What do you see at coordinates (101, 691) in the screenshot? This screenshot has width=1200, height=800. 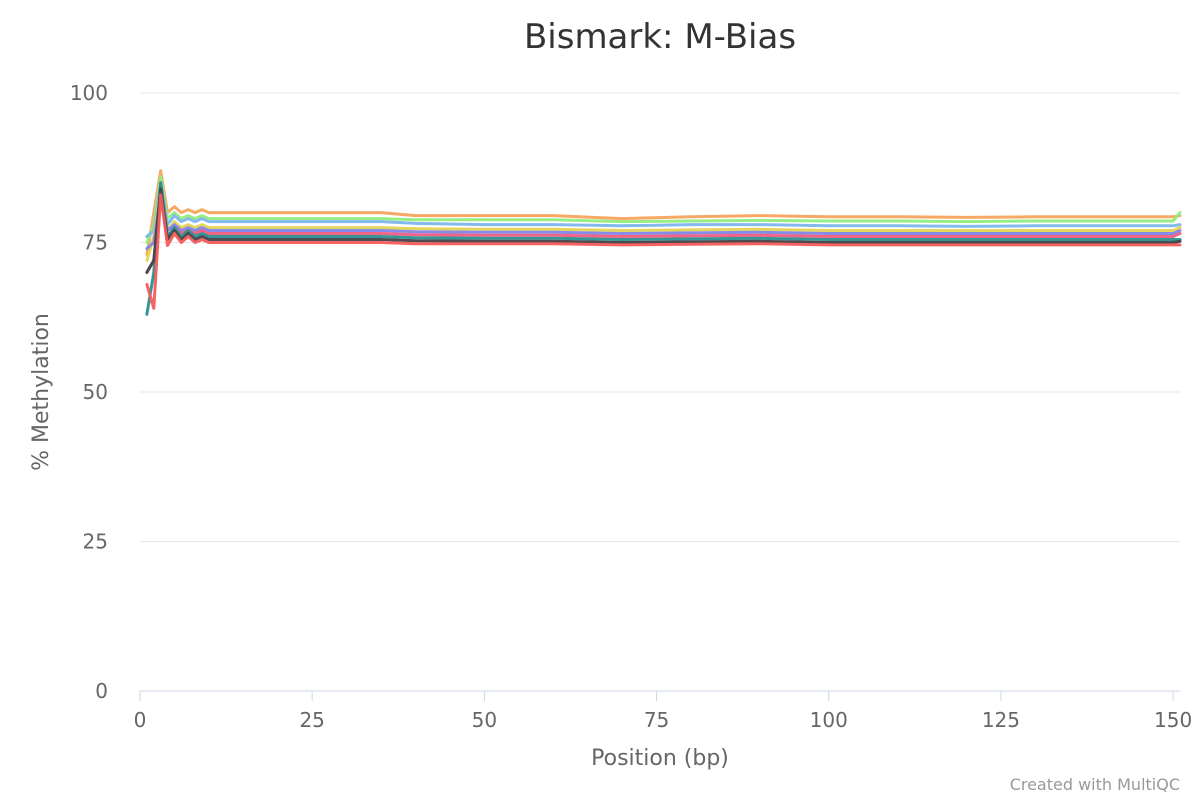 I see `y-tick-label: 0` at bounding box center [101, 691].